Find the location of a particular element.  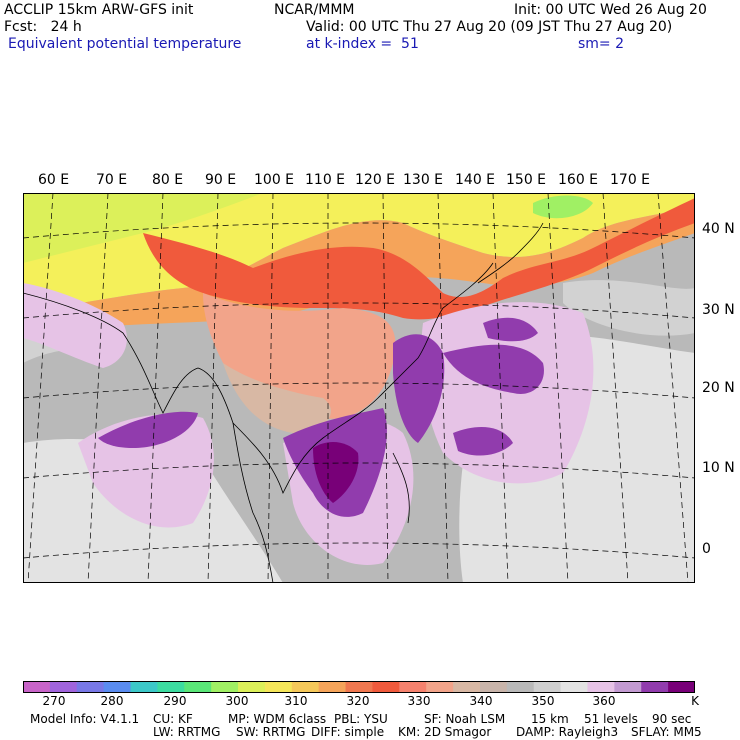

colorbar-label: 290 is located at coordinates (175, 701).